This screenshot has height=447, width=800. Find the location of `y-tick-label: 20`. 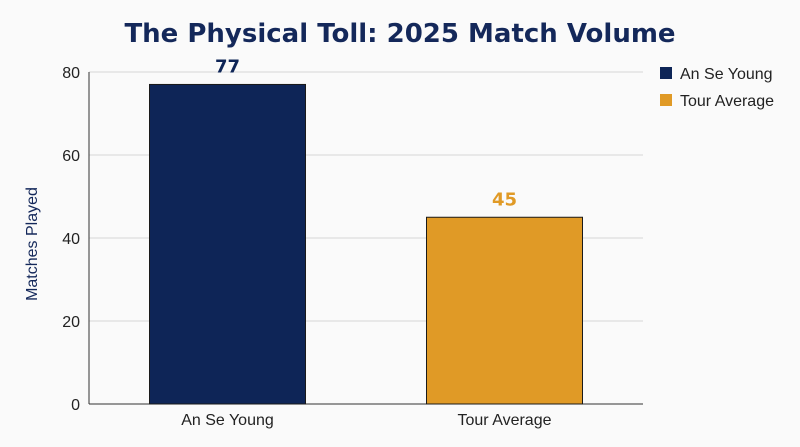

y-tick-label: 20 is located at coordinates (71, 322).